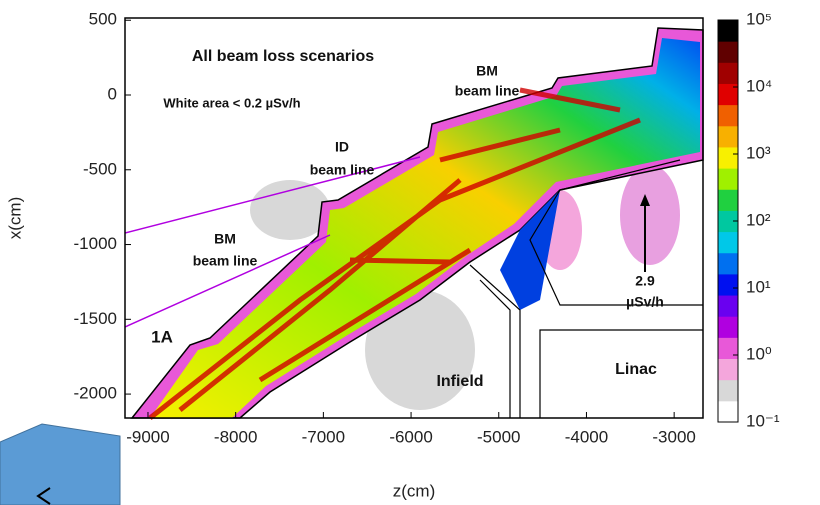 This screenshot has width=820, height=505. I want to click on colorbar-tick-label: 10⁻¹, so click(763, 420).